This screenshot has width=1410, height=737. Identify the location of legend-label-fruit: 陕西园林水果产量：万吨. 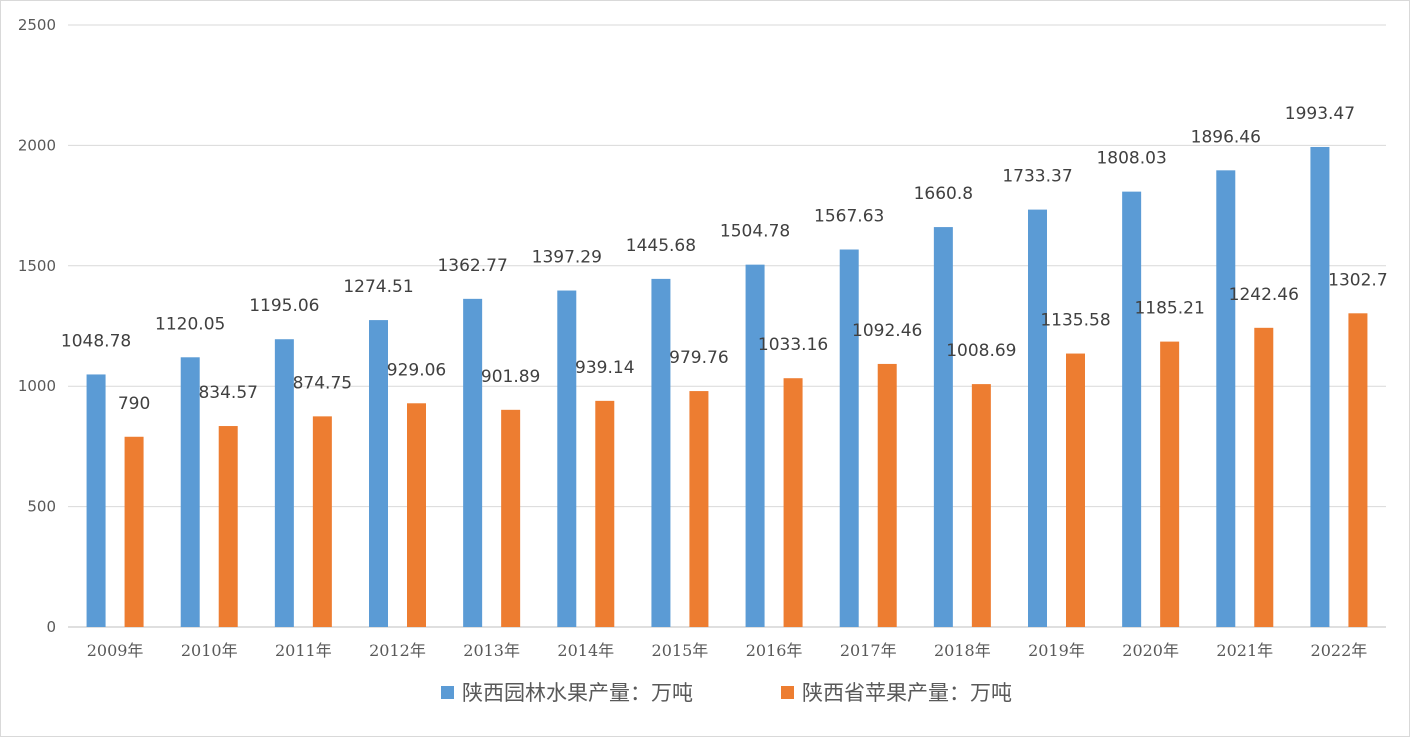
(577, 693).